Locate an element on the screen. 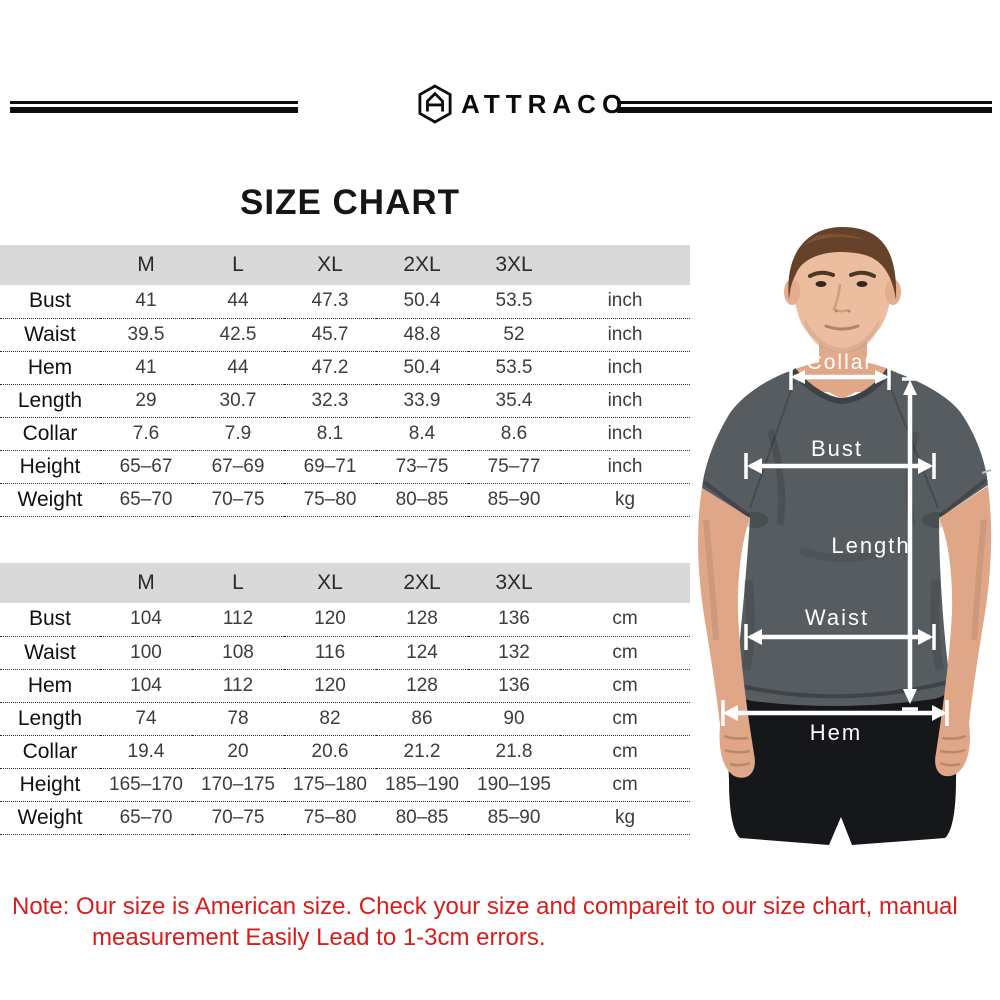 The width and height of the screenshot is (1000, 1000). size-table-row: Waist 100 108 116 124 132 cm is located at coordinates (345, 652).